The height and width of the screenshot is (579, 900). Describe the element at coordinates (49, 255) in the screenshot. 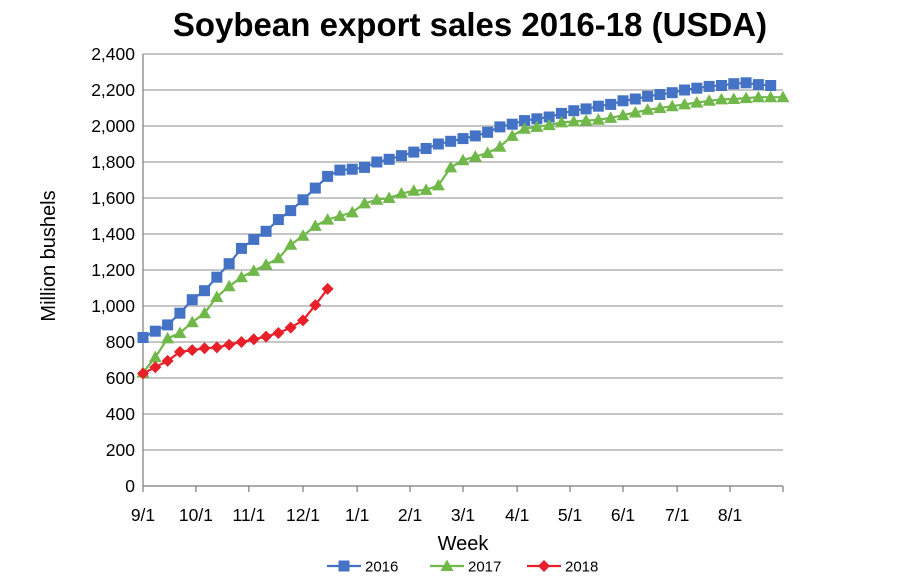

I see `y-axis-title: Million bushels` at that location.